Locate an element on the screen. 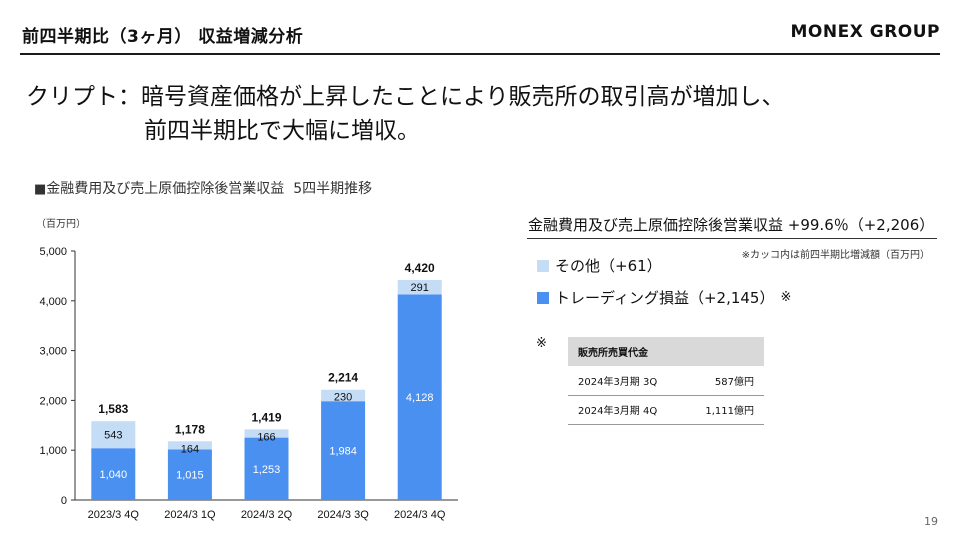  chart-heading: ■金融費用及び売上原価控除後営業収益 5四半期推移 is located at coordinates (203, 188).